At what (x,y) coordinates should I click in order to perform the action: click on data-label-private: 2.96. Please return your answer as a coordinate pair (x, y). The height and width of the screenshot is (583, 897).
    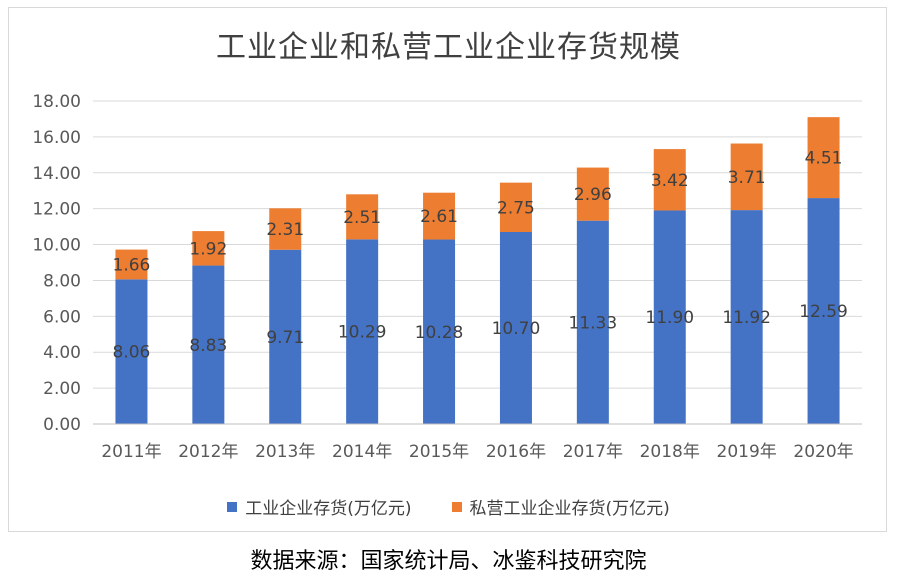
    Looking at the image, I should click on (593, 195).